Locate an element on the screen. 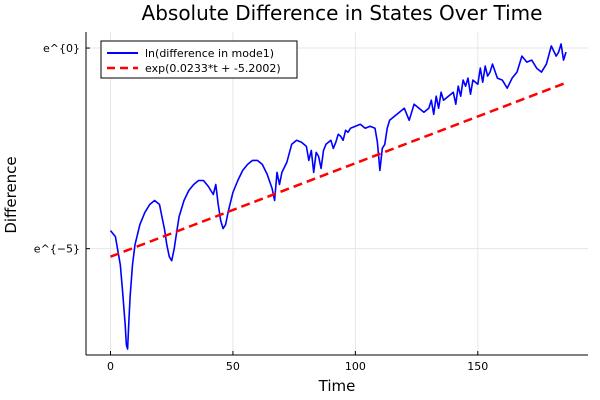 The image size is (600, 400). legend-box is located at coordinates (199, 59).